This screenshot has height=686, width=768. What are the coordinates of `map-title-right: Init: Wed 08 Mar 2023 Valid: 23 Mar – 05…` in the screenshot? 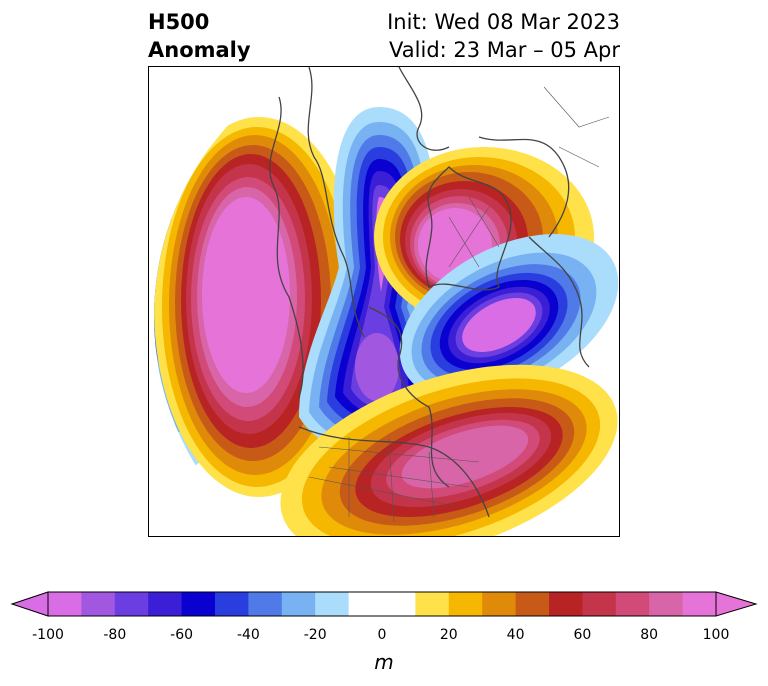 It's located at (503, 36).